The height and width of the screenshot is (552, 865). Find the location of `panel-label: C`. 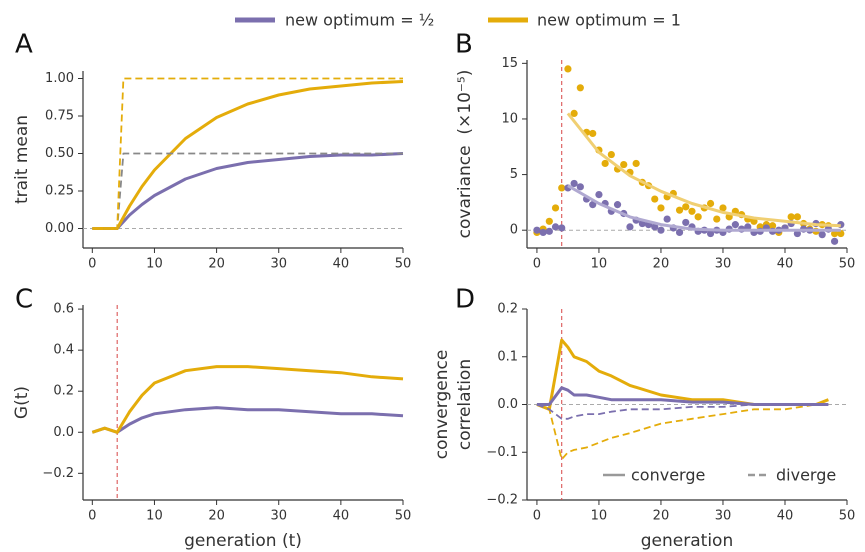

panel-label: C is located at coordinates (24, 300).